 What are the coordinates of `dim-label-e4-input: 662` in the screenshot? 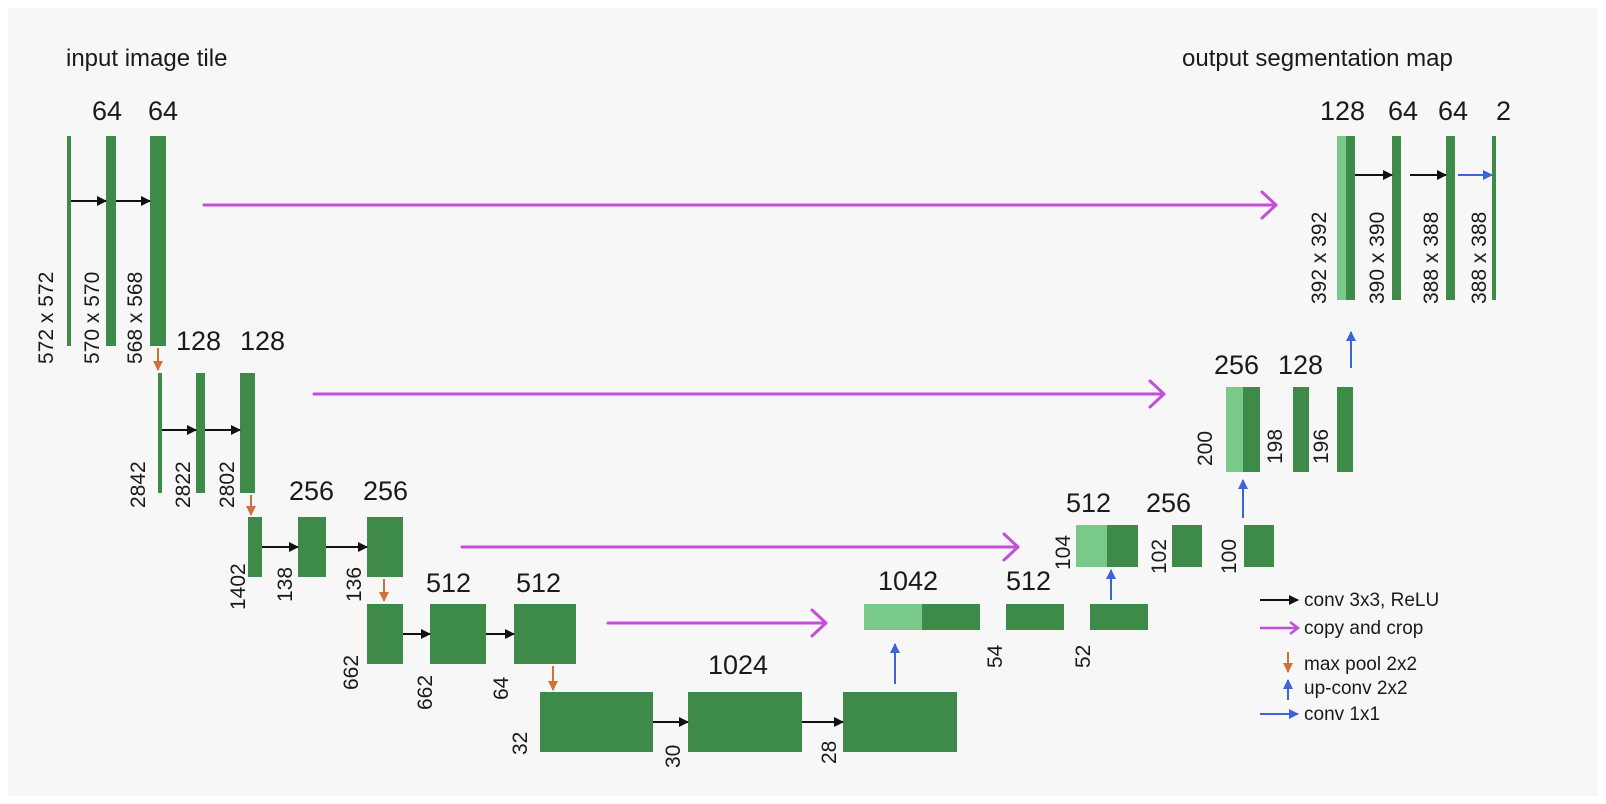 It's located at (351, 672).